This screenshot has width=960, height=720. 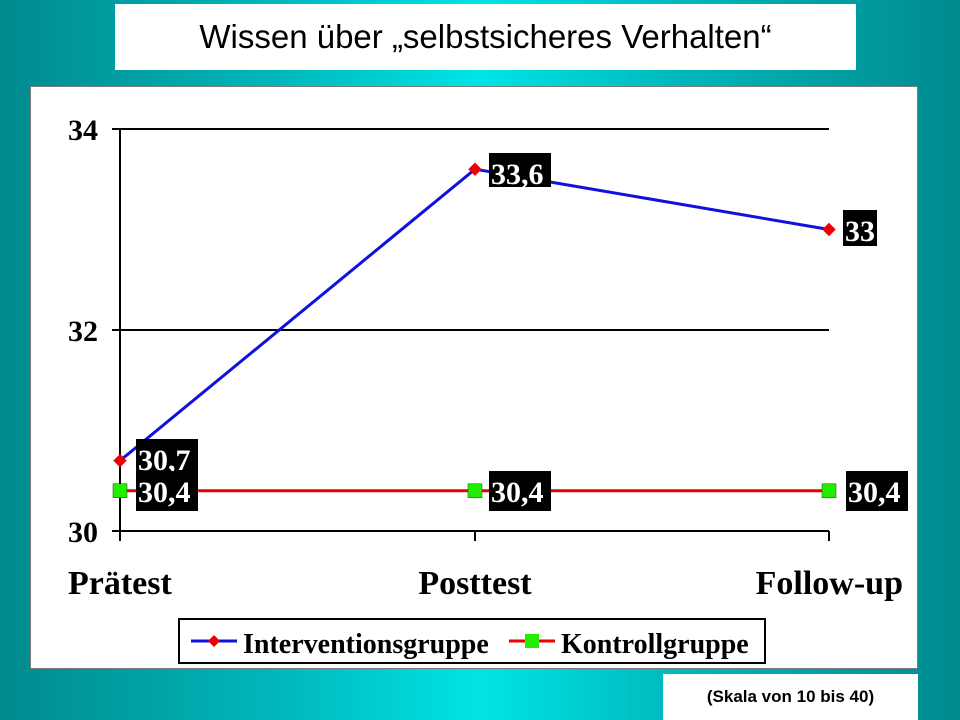 What do you see at coordinates (83, 331) in the screenshot?
I see `y-tick-label: 32` at bounding box center [83, 331].